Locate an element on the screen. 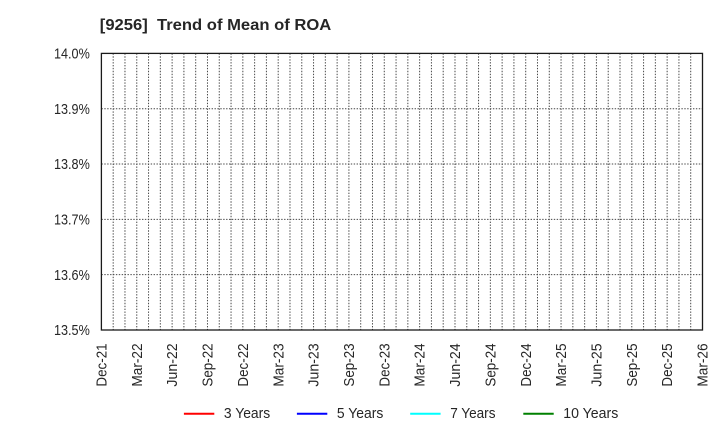 Image resolution: width=720 pixels, height=440 pixels. svg-text: Jun-22 is located at coordinates (173, 364).